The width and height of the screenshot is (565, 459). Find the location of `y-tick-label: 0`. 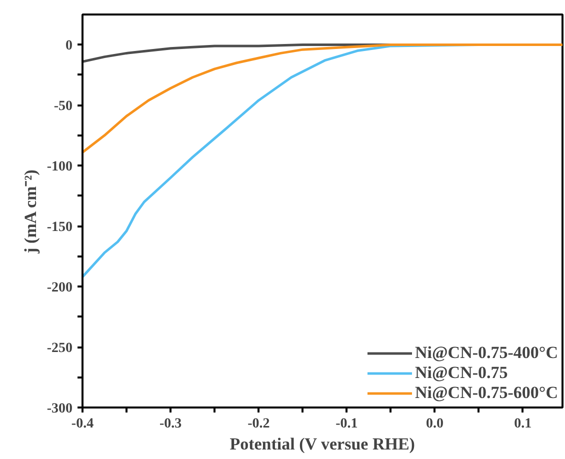

y-tick-label: 0 is located at coordinates (69, 46).